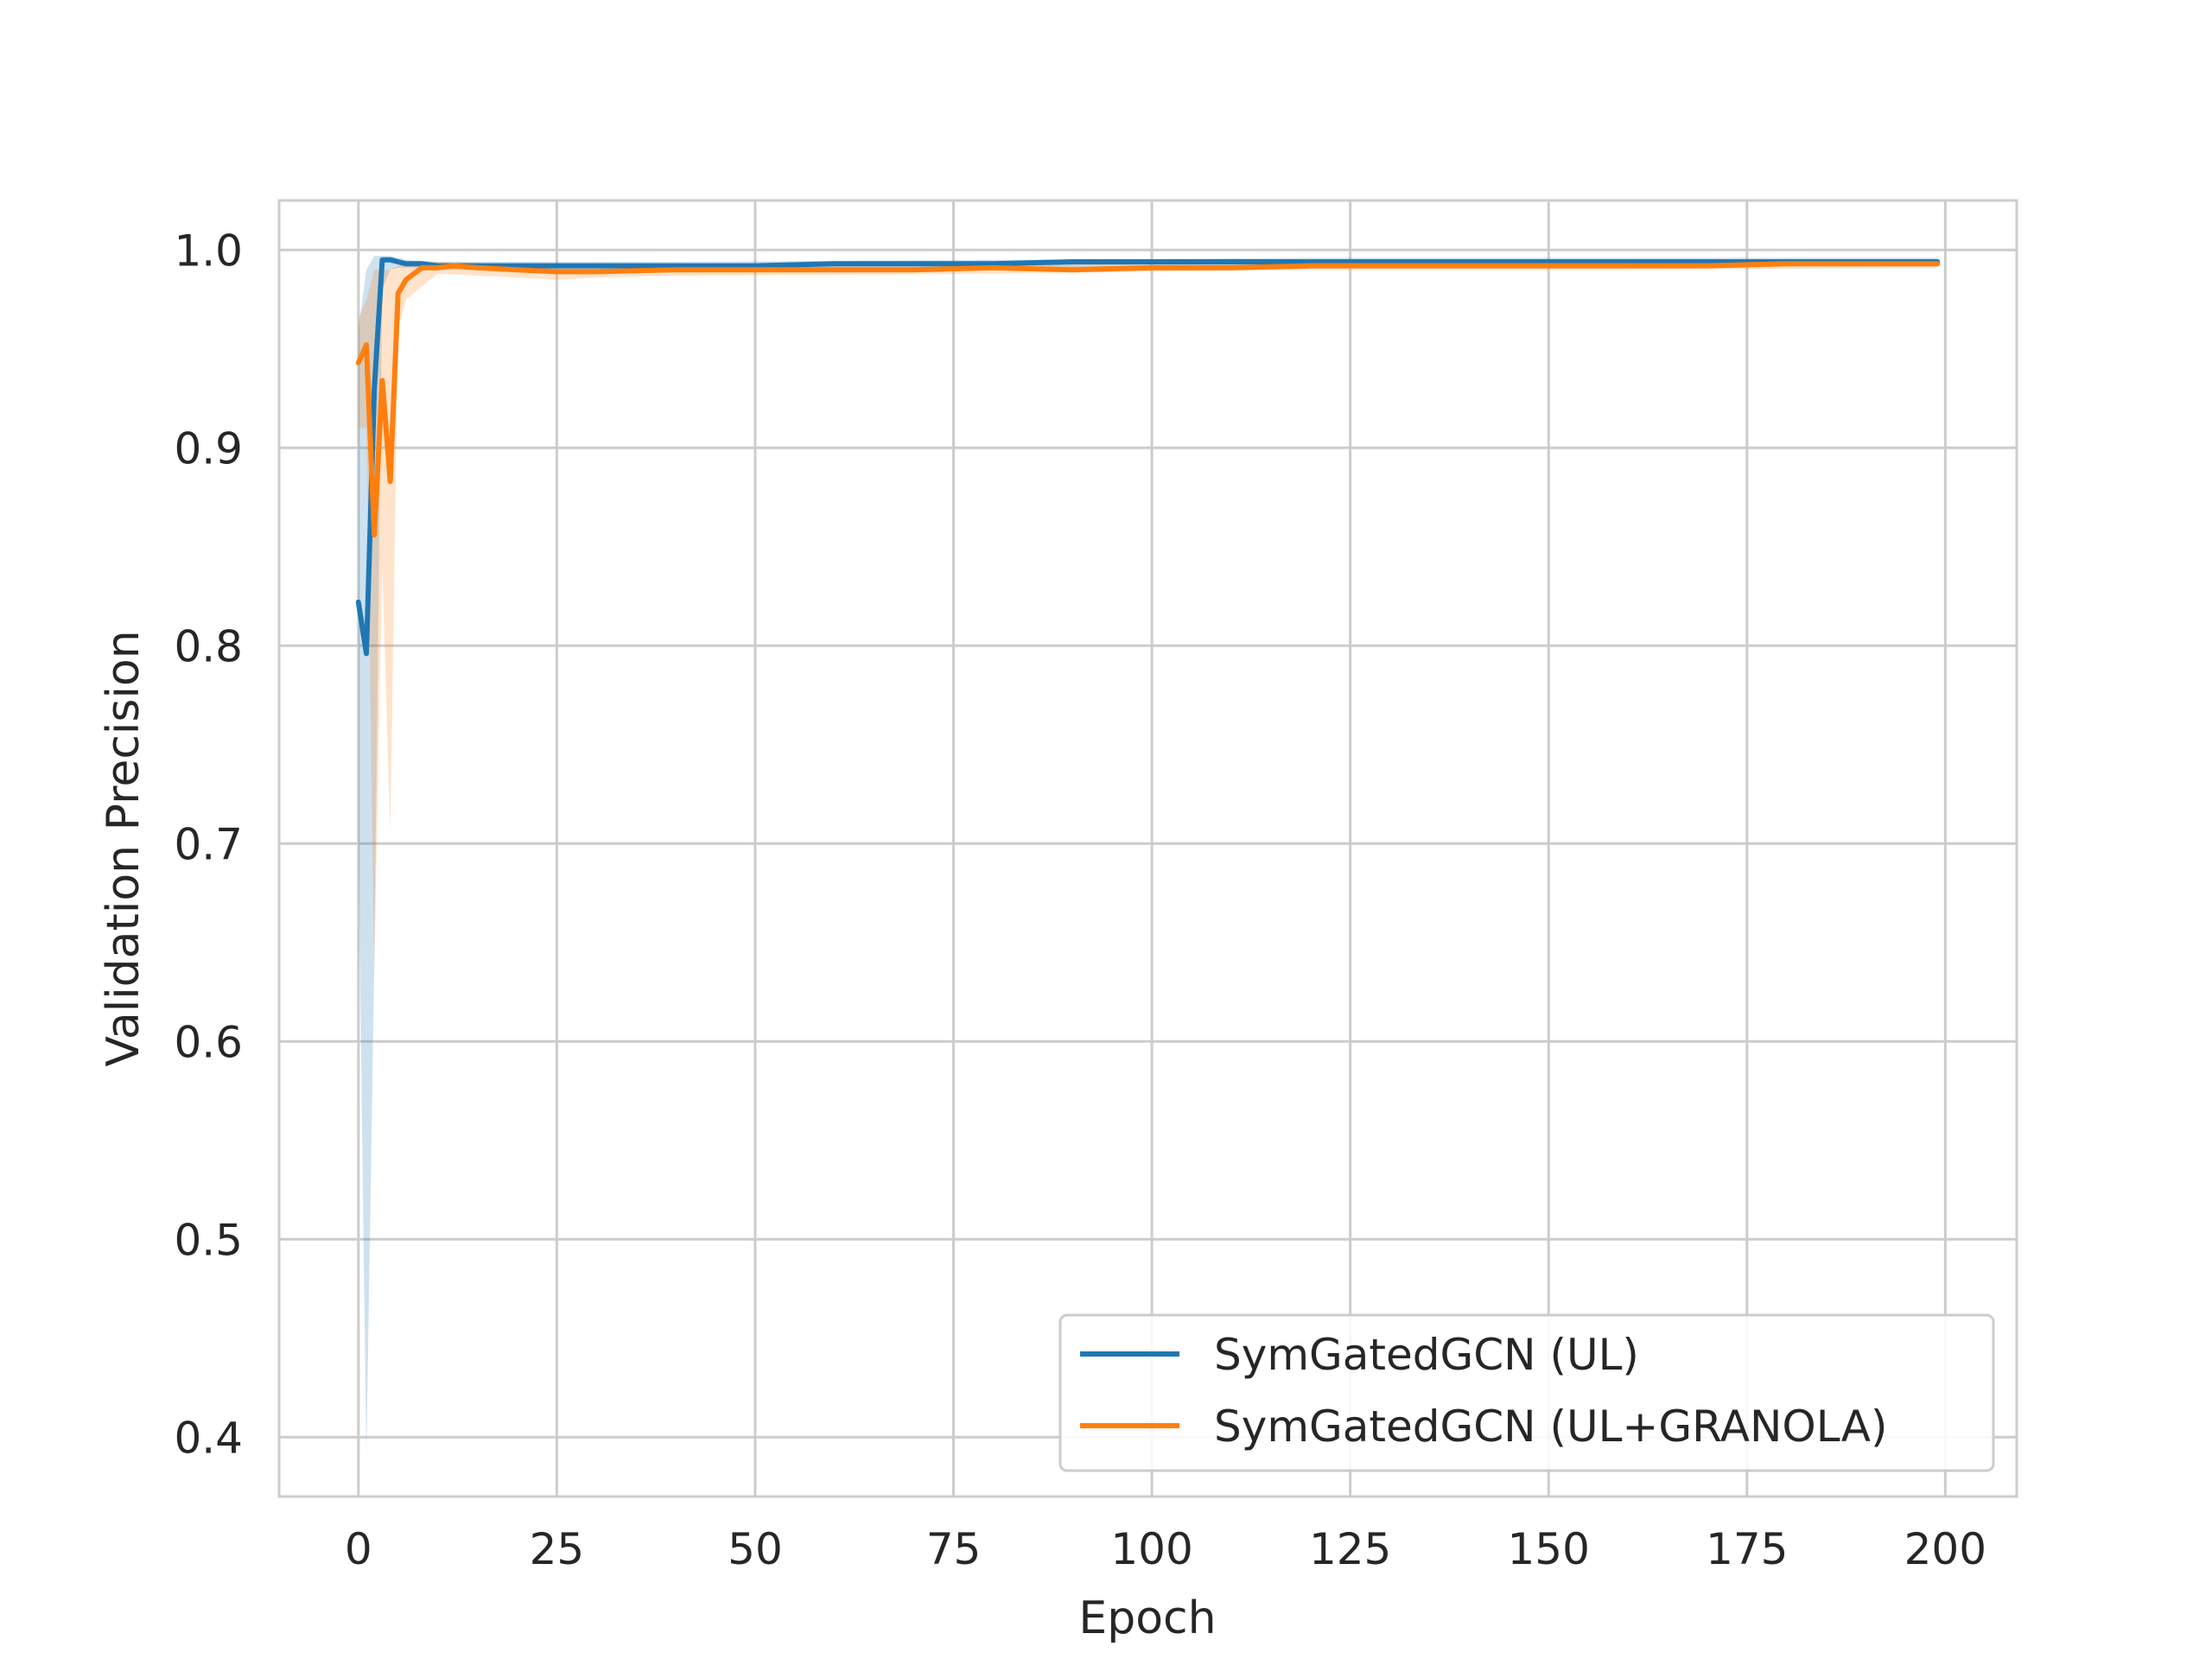  I want to click on y-tick-label-0.5: 0.5, so click(208, 1240).